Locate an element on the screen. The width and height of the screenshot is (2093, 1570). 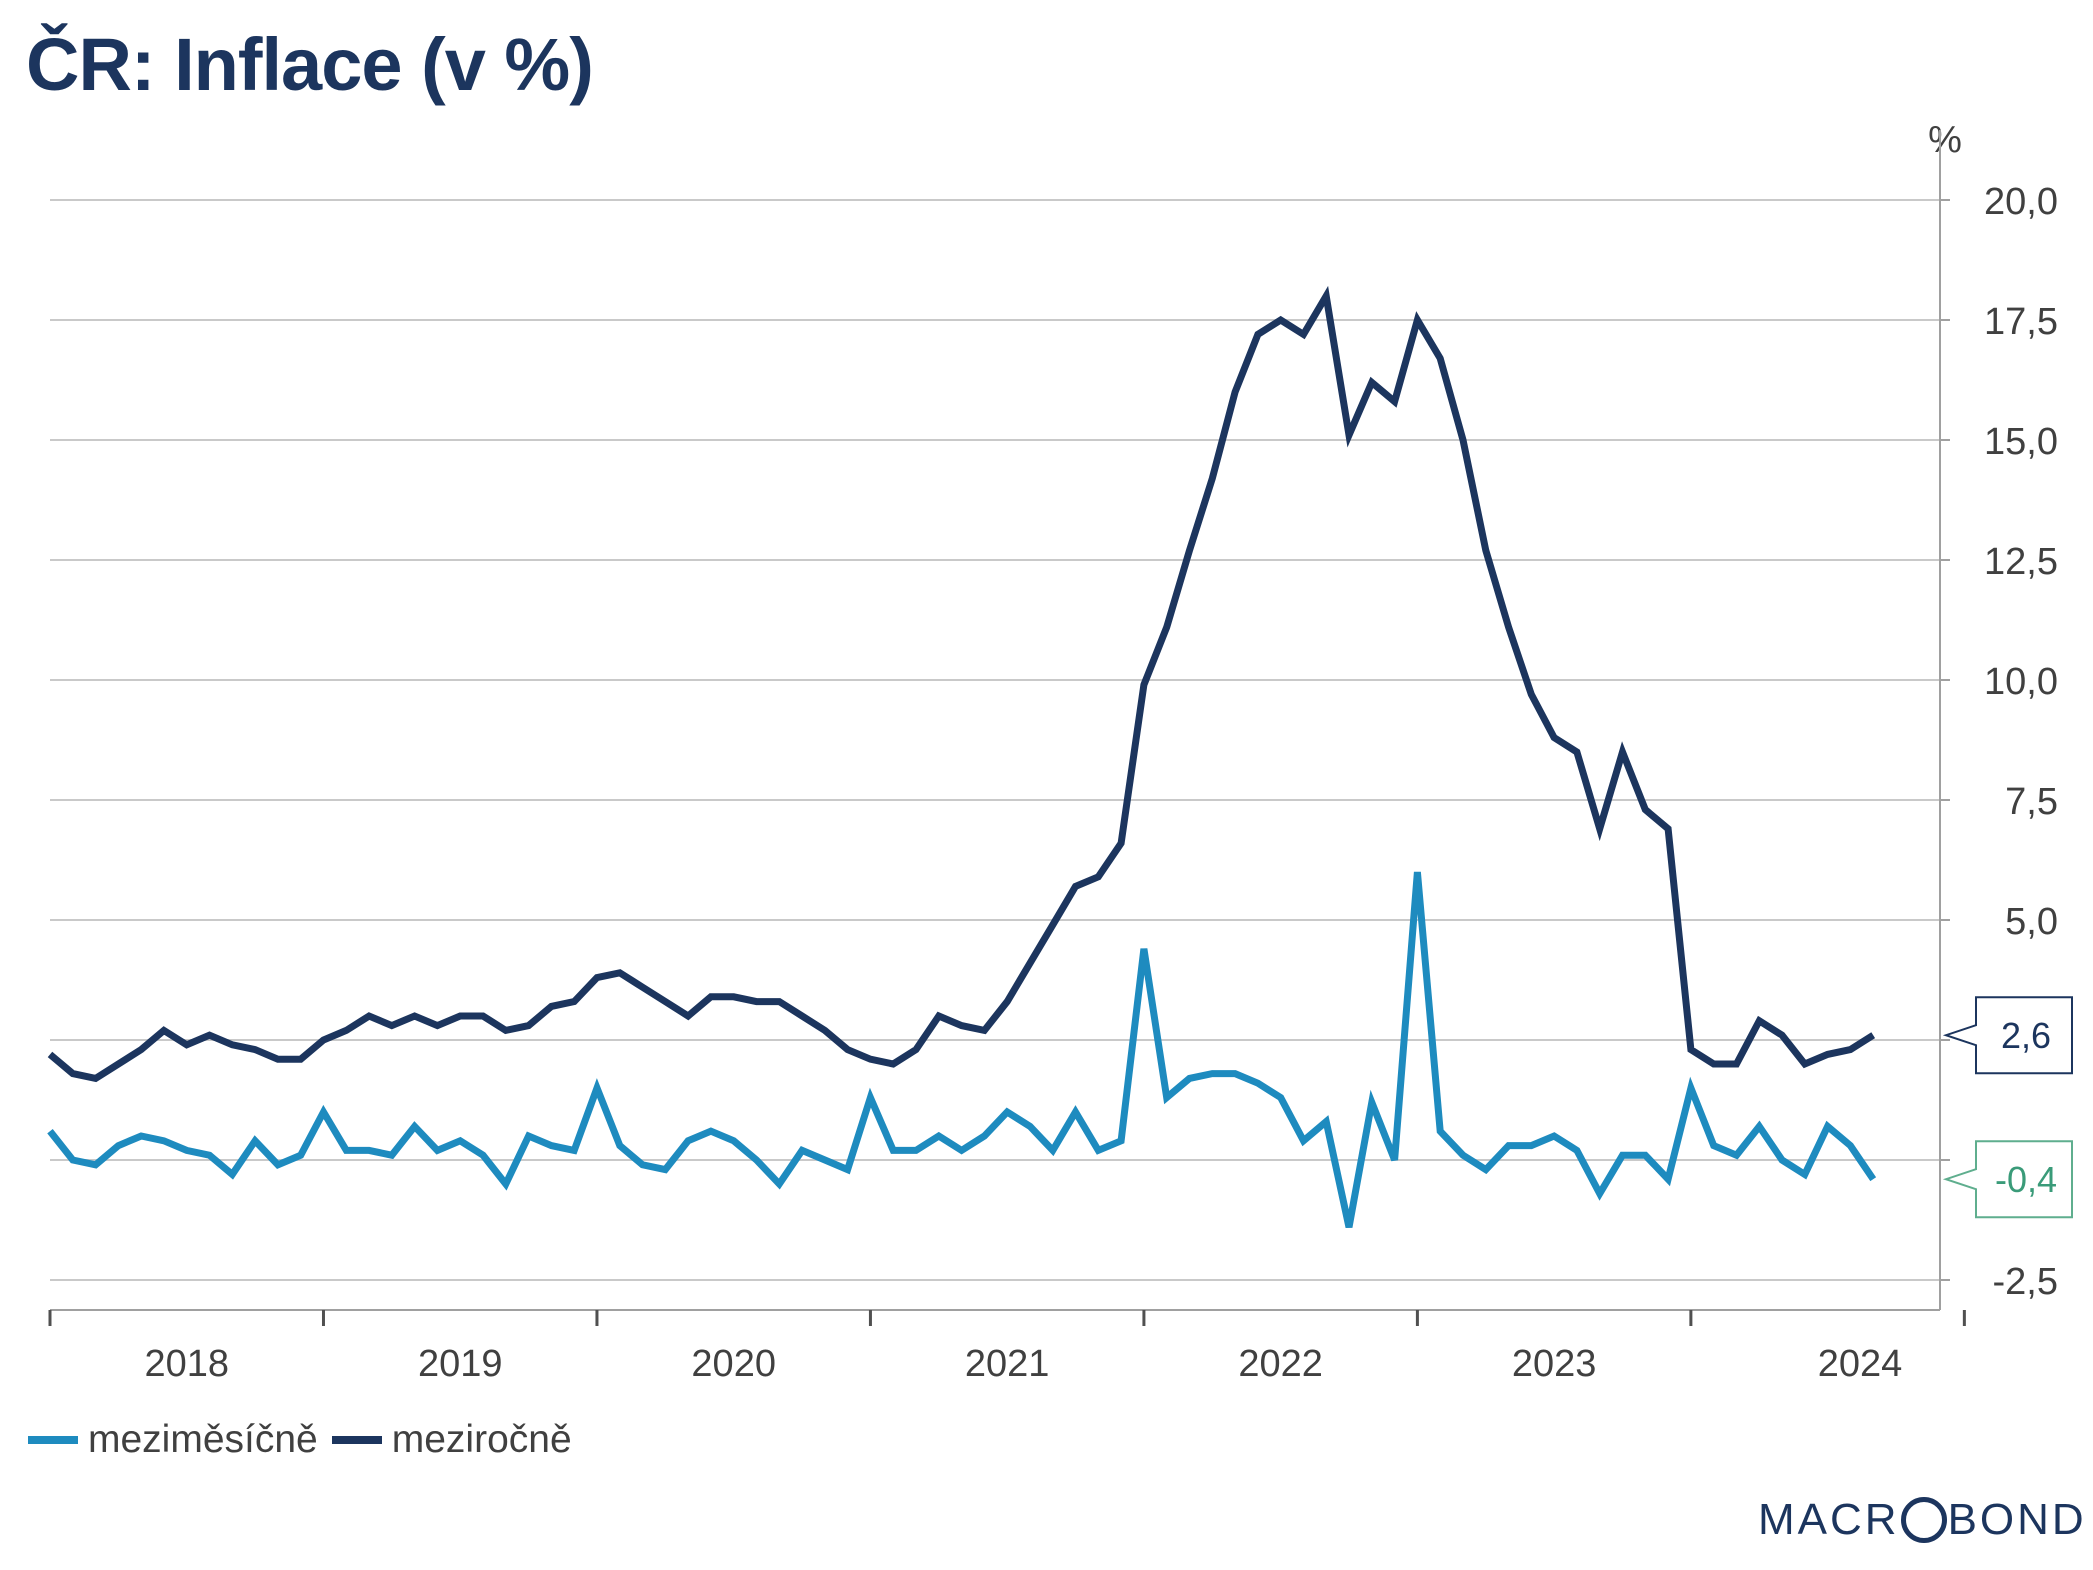
last-value-labels: -0,4 2,6 is located at coordinates (2007, 1107).